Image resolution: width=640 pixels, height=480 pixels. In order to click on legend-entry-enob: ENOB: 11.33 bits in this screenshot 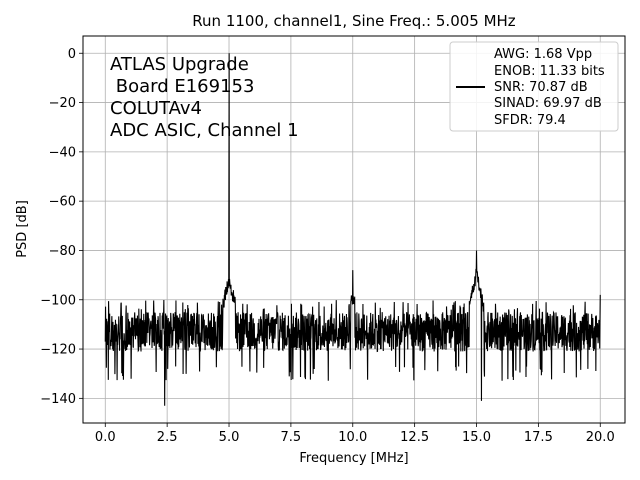, I will do `click(549, 71)`.